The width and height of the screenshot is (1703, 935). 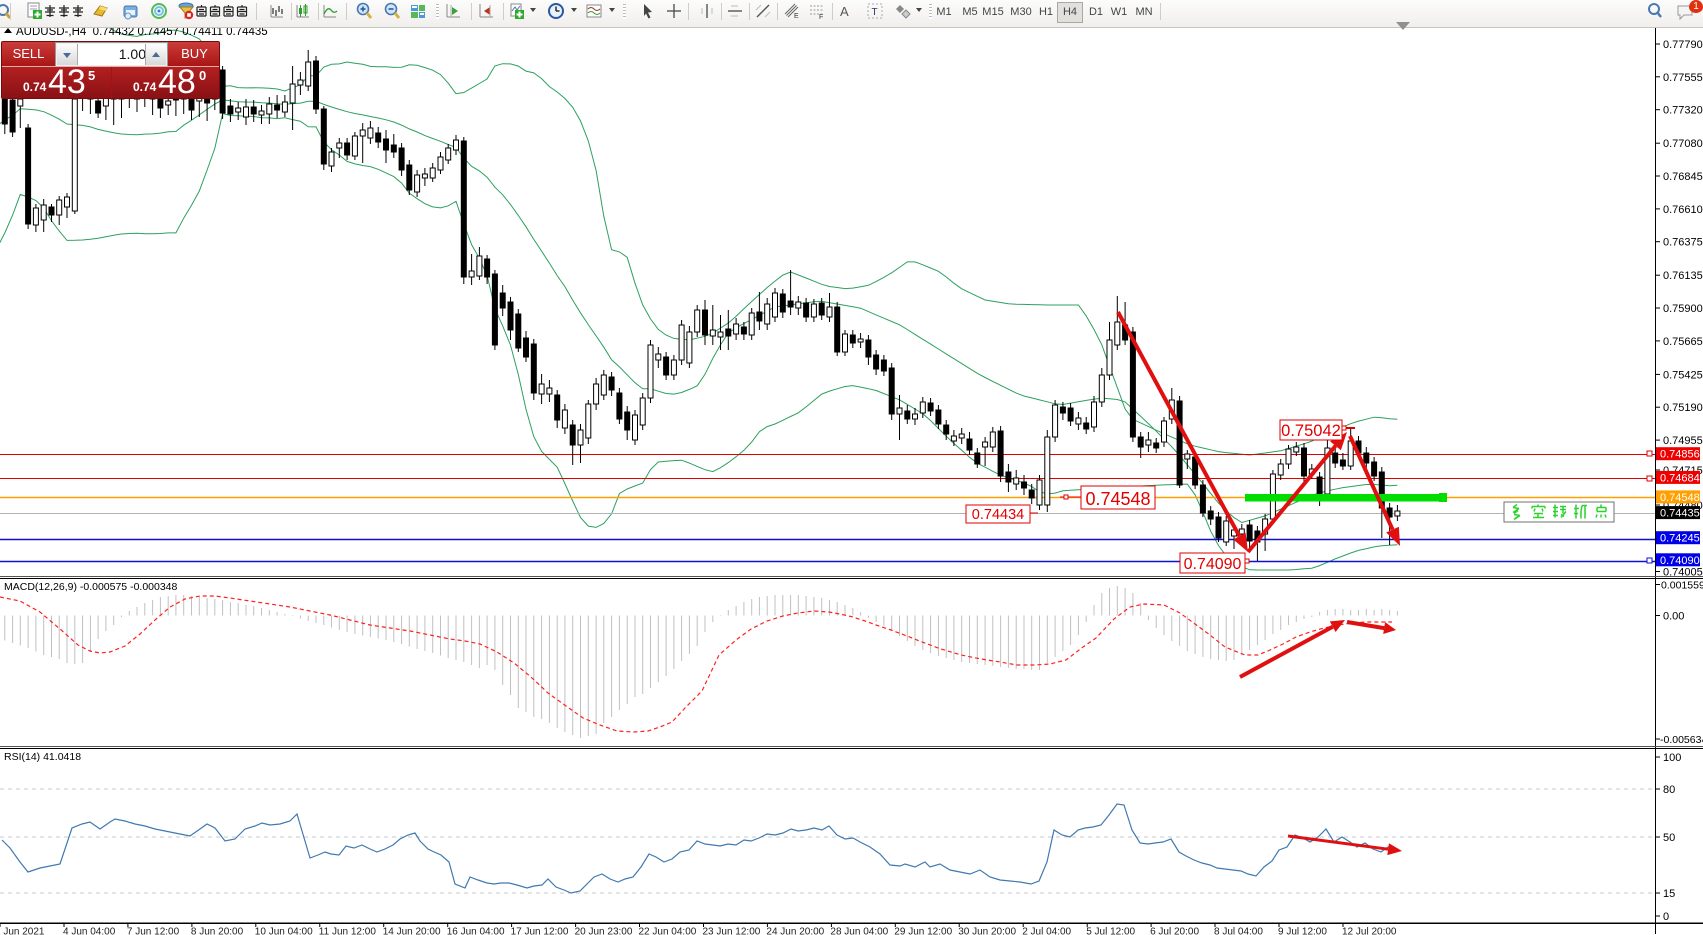 I want to click on svg-text: 0.001559, so click(x=1682, y=586).